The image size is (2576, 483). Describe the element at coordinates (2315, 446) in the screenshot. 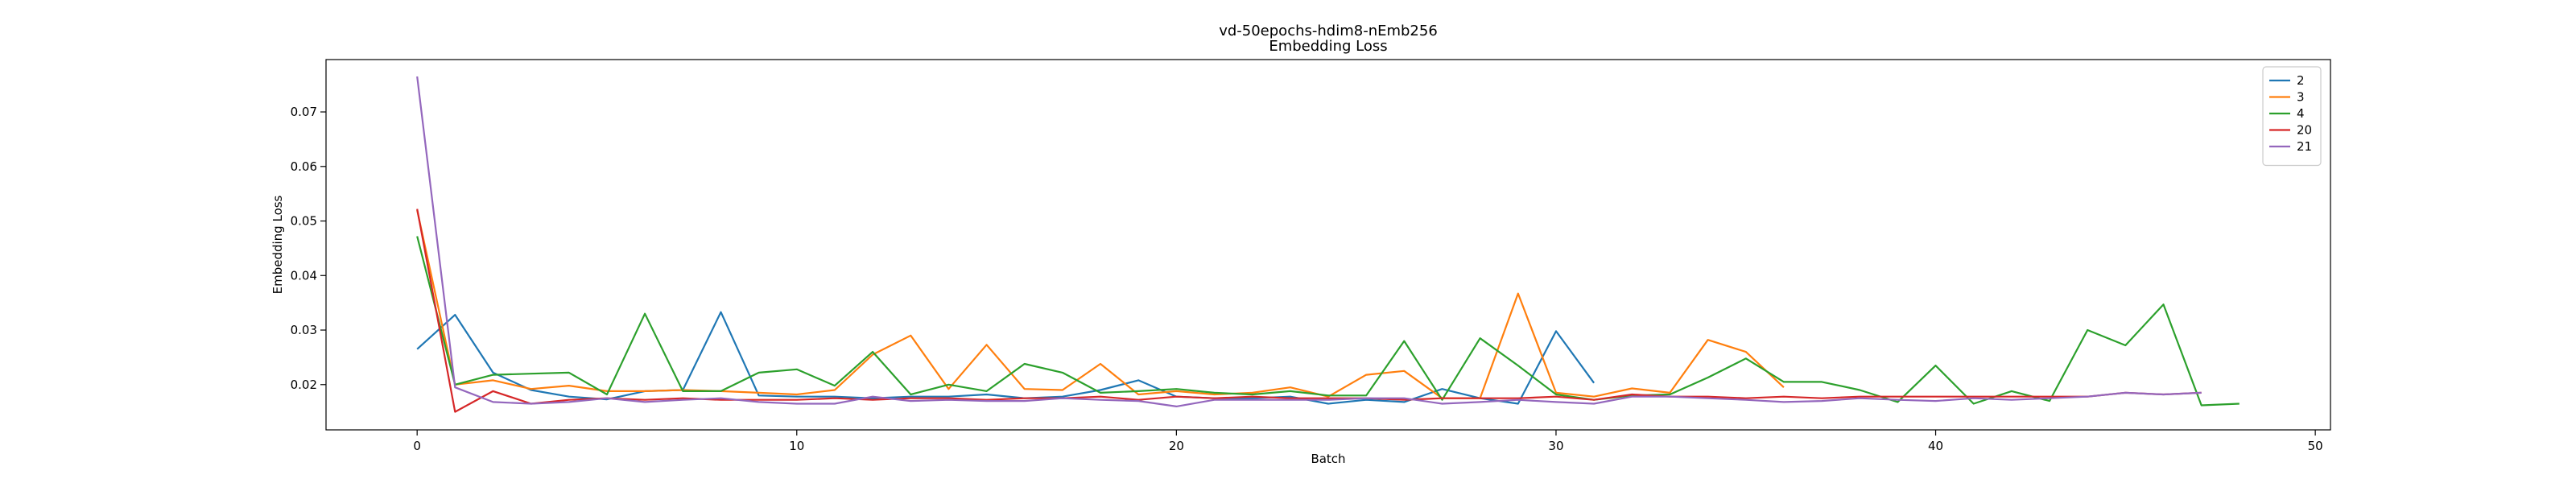

I see `x-tick-label: 50` at that location.